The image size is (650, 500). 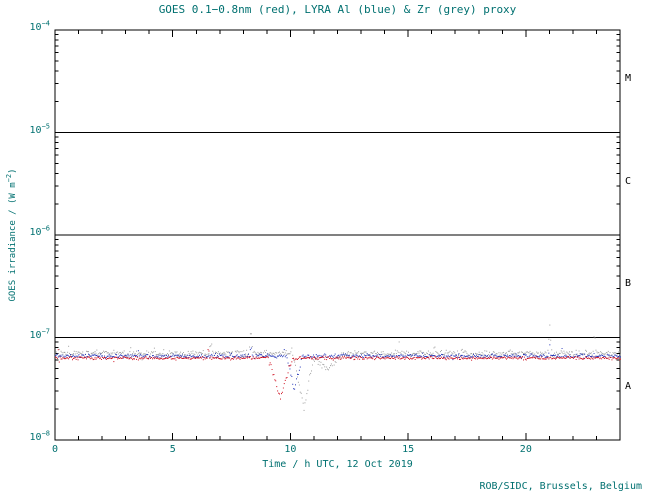 What do you see at coordinates (39, 436) in the screenshot?
I see `y-tick-label: 10⁻⁸` at bounding box center [39, 436].